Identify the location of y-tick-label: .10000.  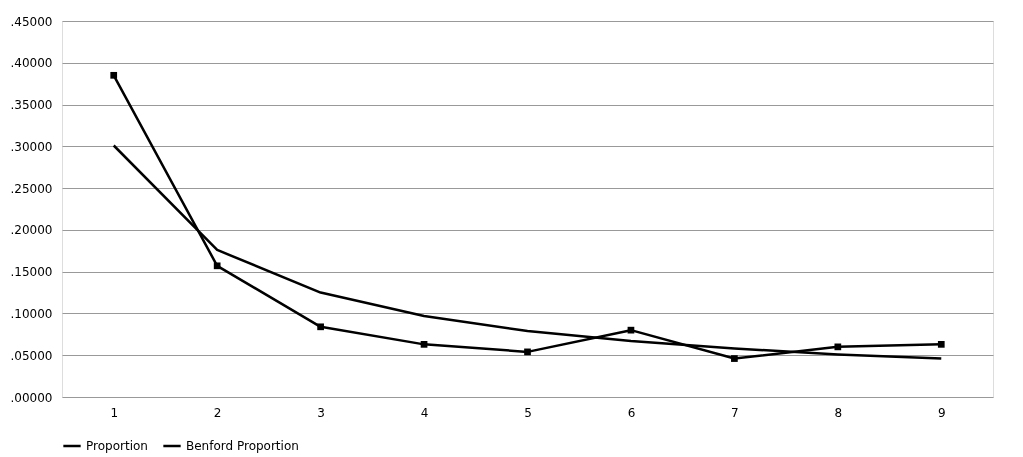
(31, 313).